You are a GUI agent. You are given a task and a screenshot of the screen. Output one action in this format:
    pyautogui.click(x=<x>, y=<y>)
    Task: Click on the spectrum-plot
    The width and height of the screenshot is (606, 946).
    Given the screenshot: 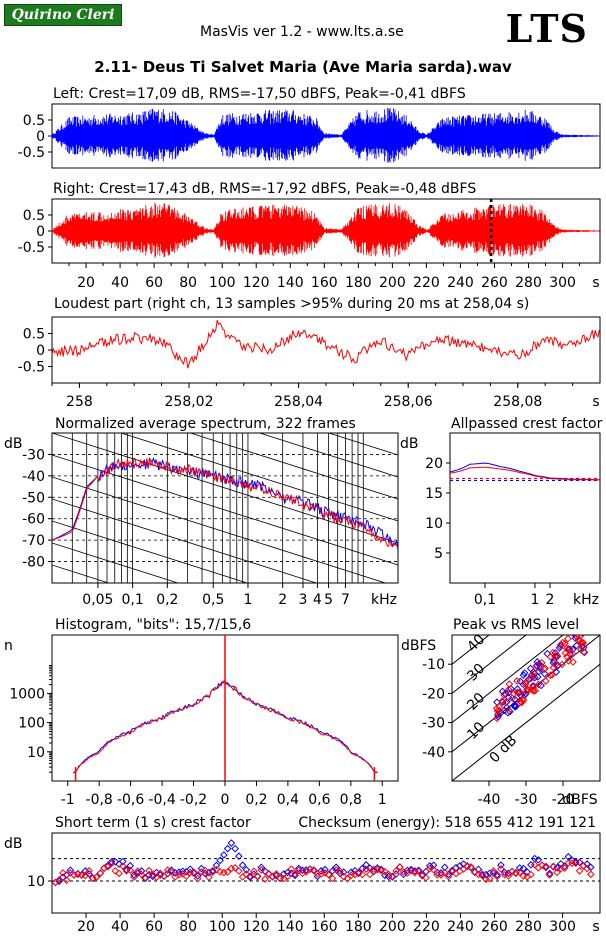 What is the action you would take?
    pyautogui.click(x=225, y=508)
    